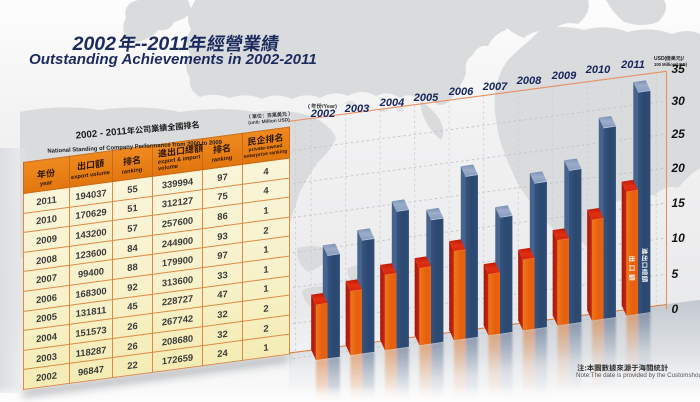 The image size is (700, 402). Describe the element at coordinates (266, 154) in the screenshot. I see `svg-text: enterprise ranking` at that location.